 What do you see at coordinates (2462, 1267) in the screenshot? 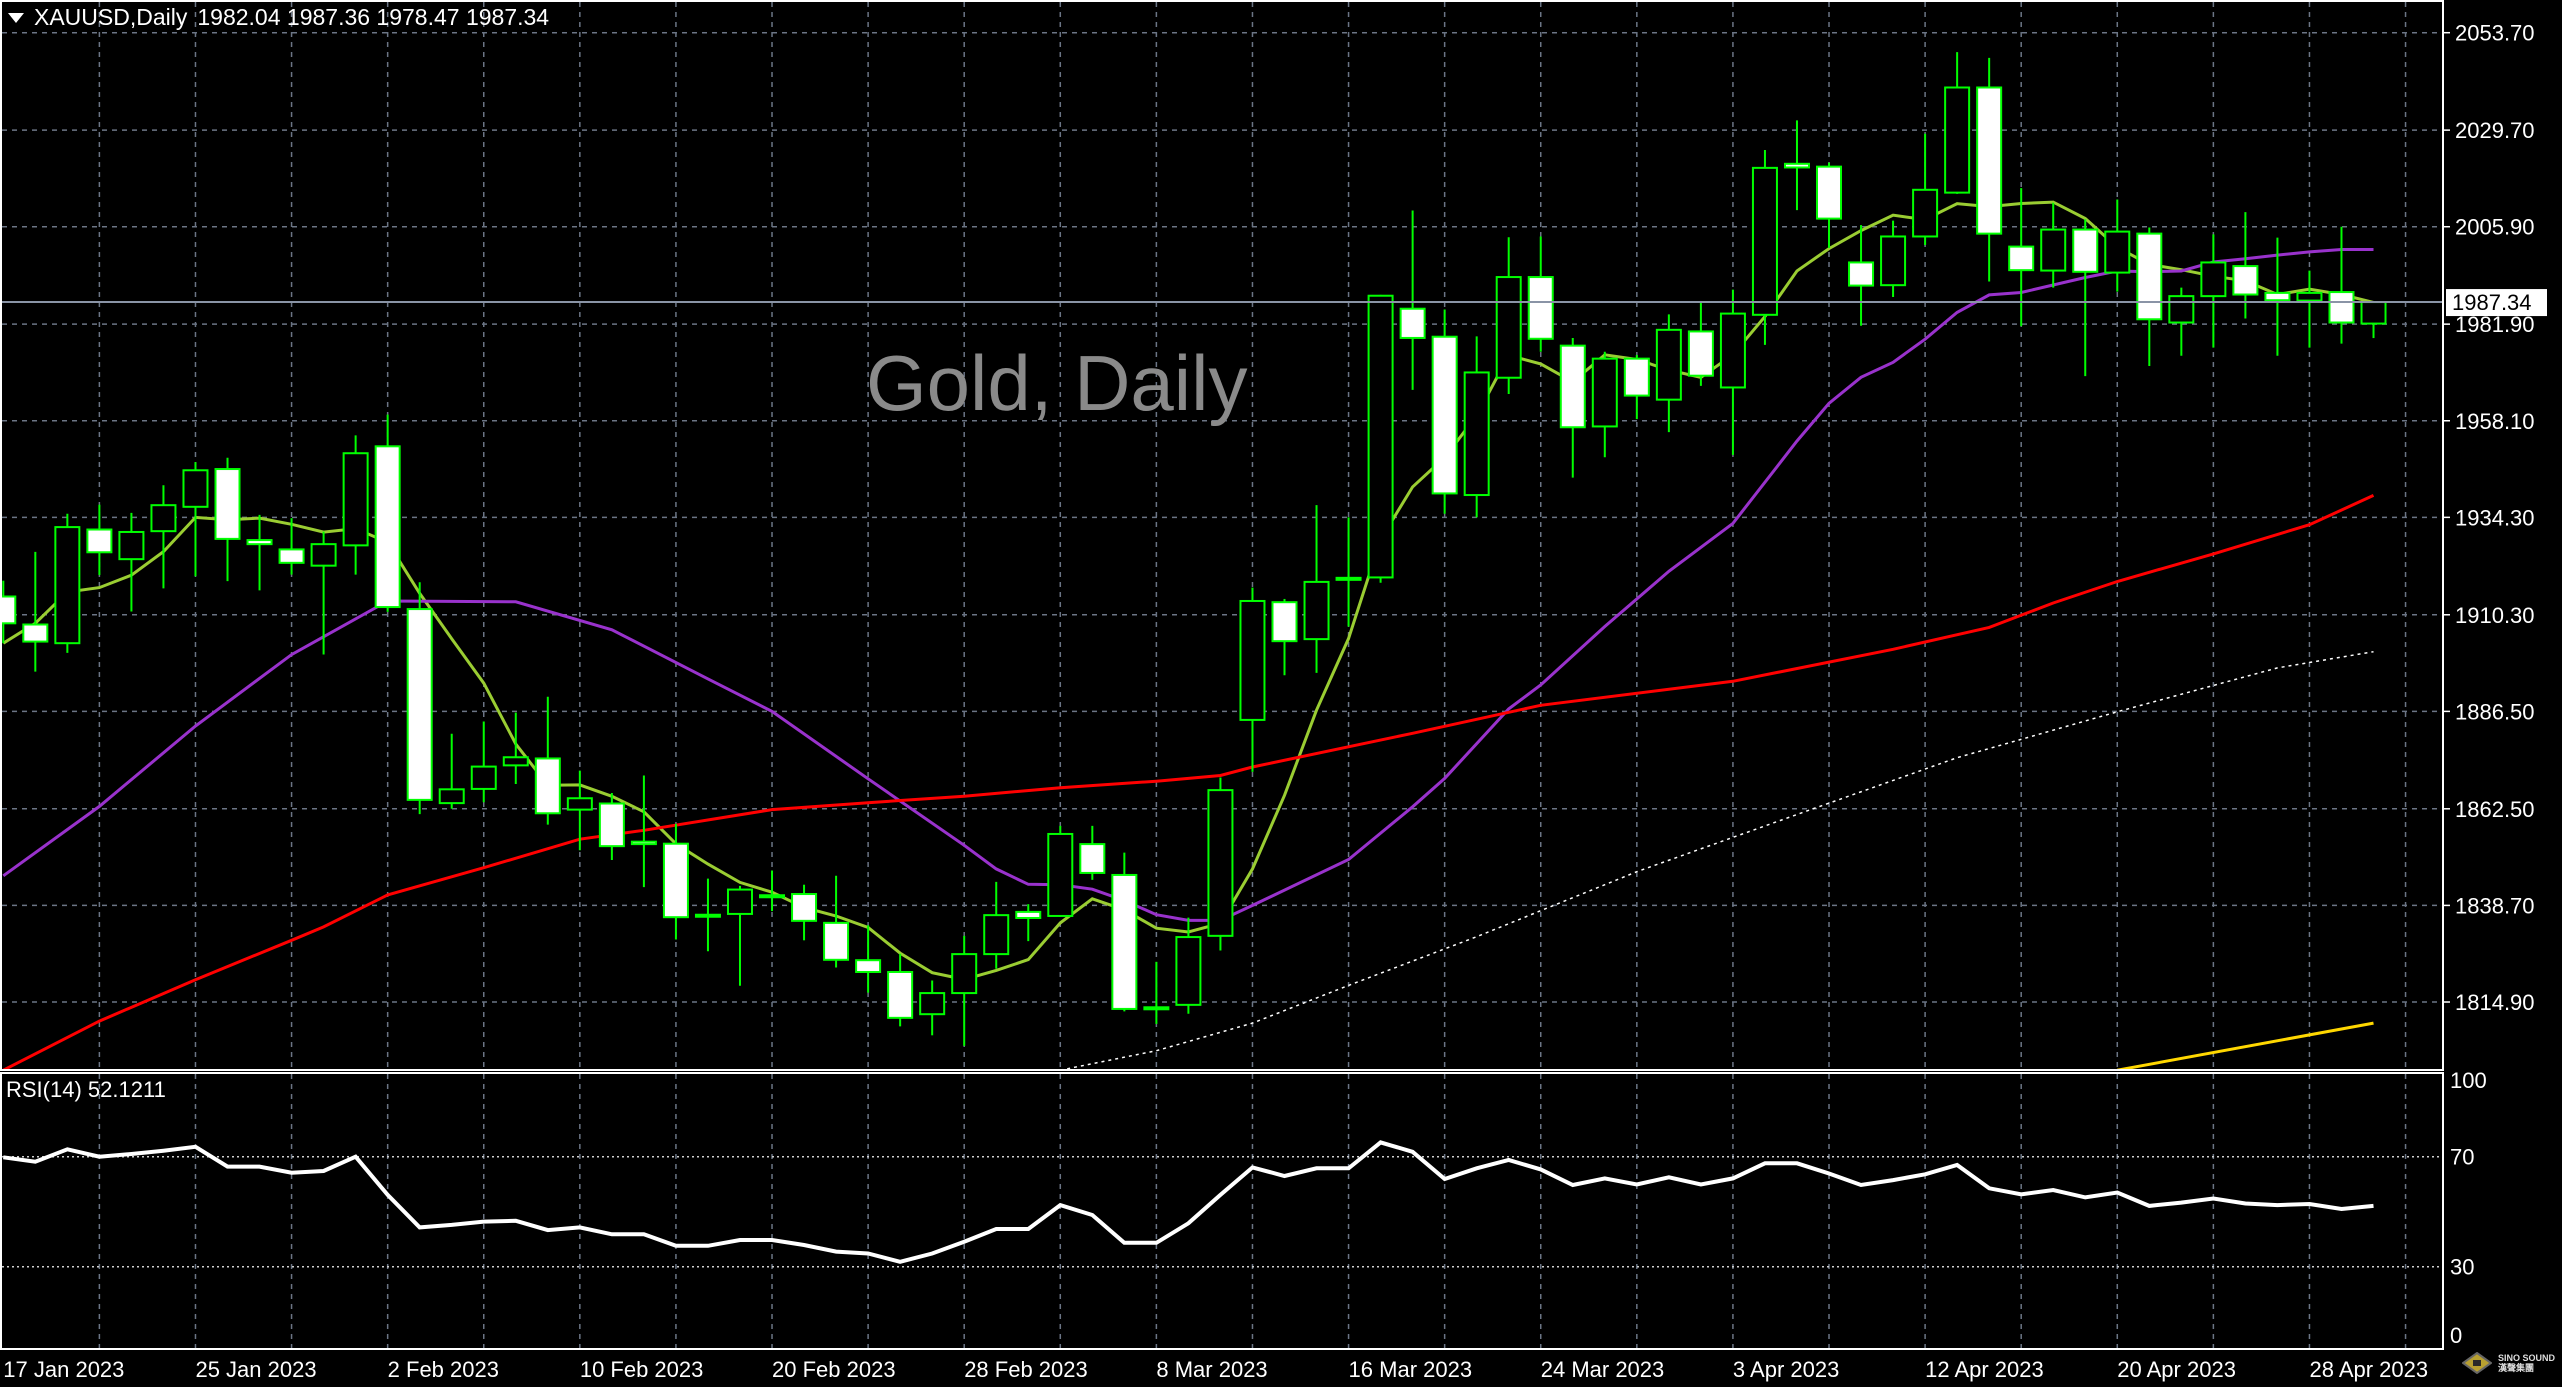
I see `rsi-tick-label: 30` at bounding box center [2462, 1267].